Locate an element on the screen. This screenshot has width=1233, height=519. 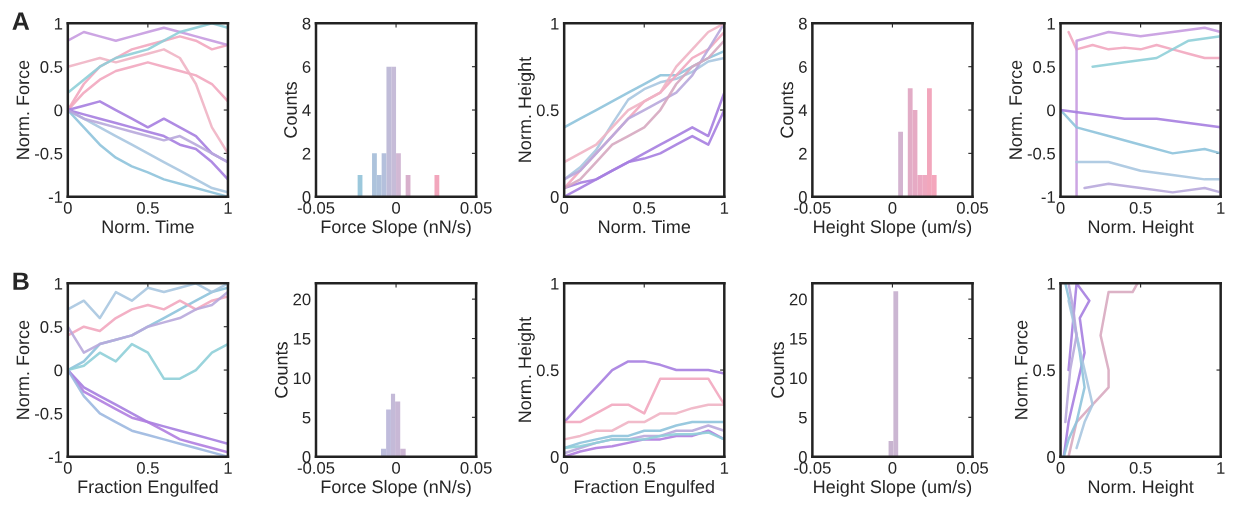
text: A is located at coordinates (21, 21).